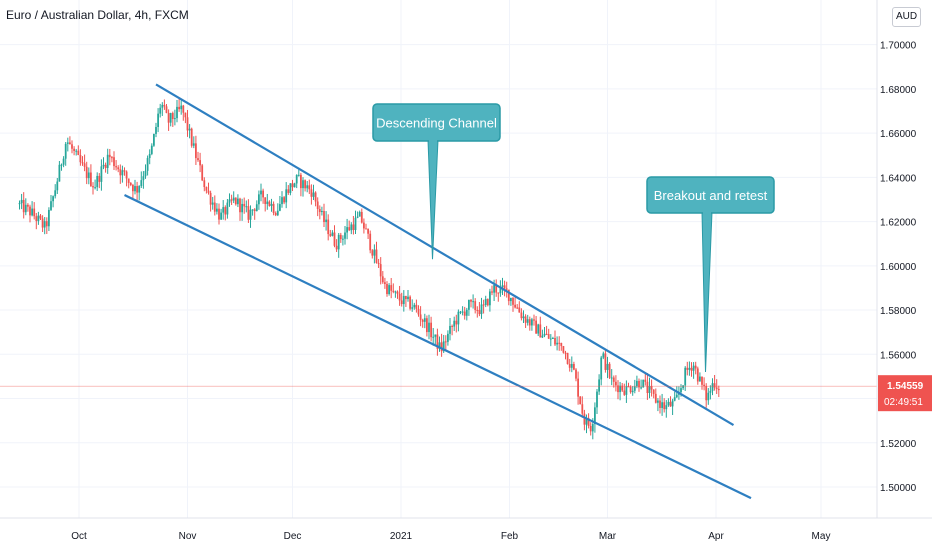 Image resolution: width=932 pixels, height=550 pixels. Describe the element at coordinates (905, 386) in the screenshot. I see `last-price-label: 1.54559` at that location.